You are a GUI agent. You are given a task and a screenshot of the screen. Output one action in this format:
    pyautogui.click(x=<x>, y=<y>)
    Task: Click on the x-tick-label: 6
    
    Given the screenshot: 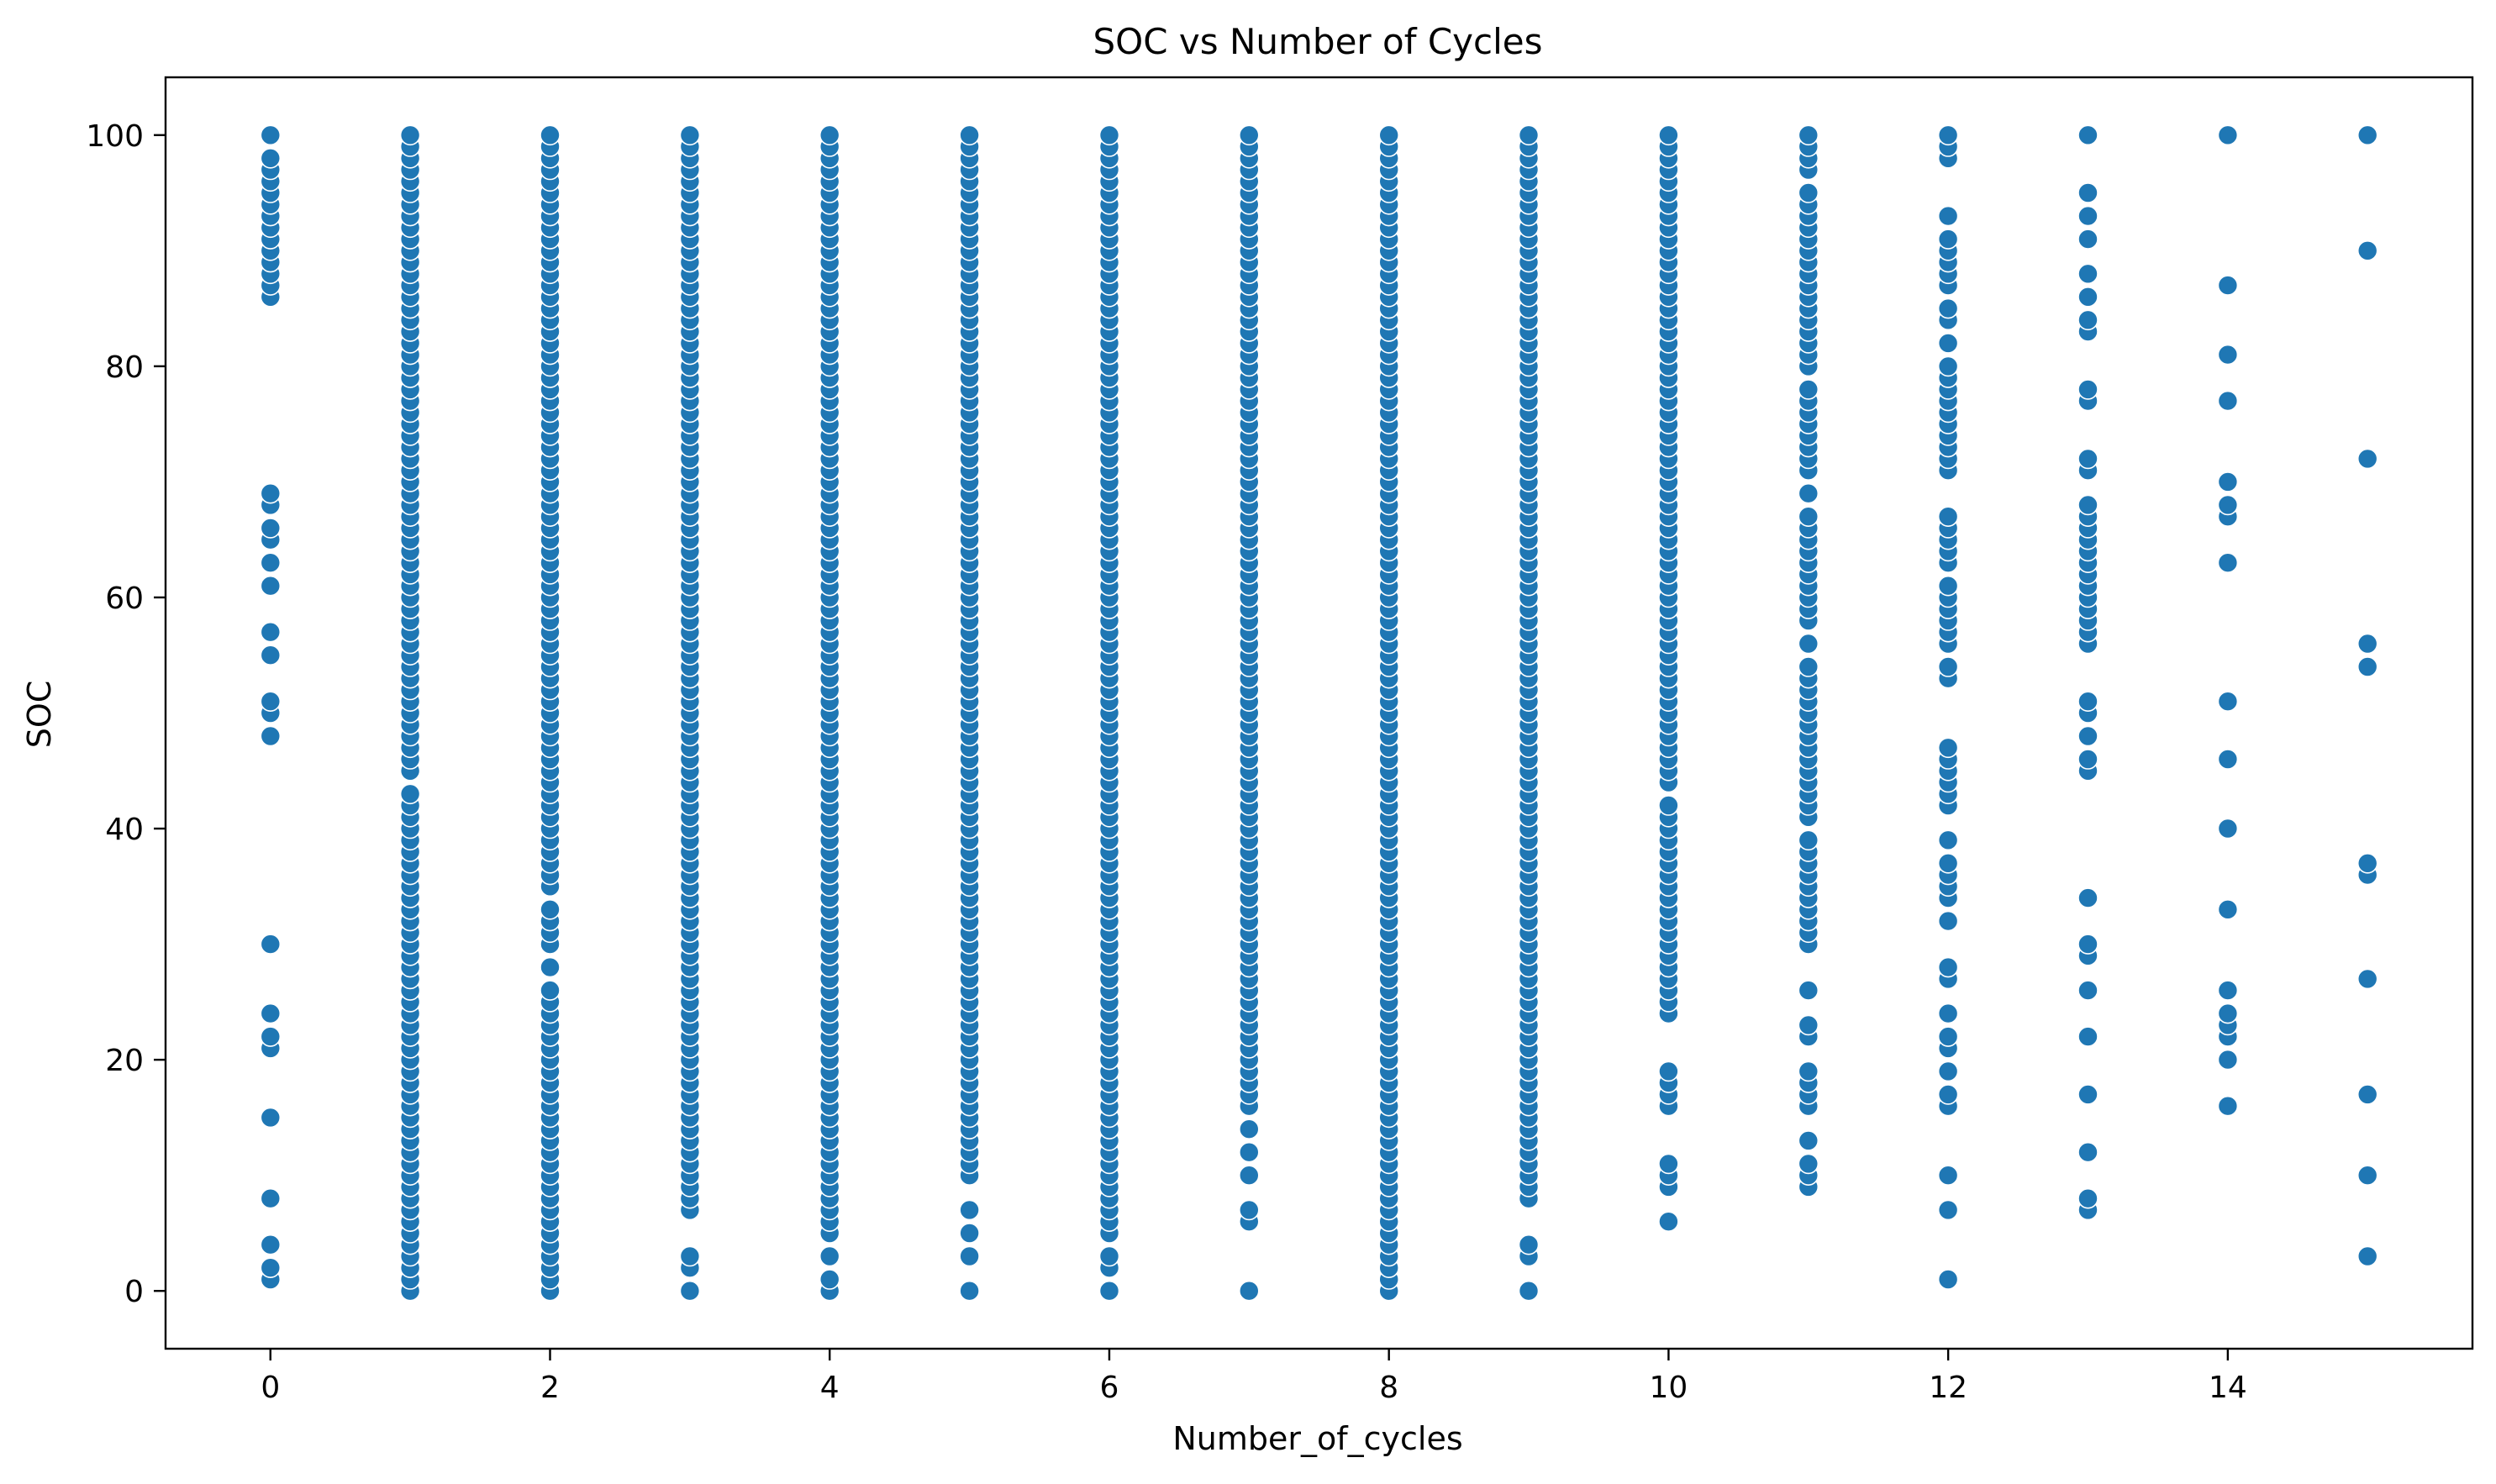 What is the action you would take?
    pyautogui.click(x=1109, y=1388)
    